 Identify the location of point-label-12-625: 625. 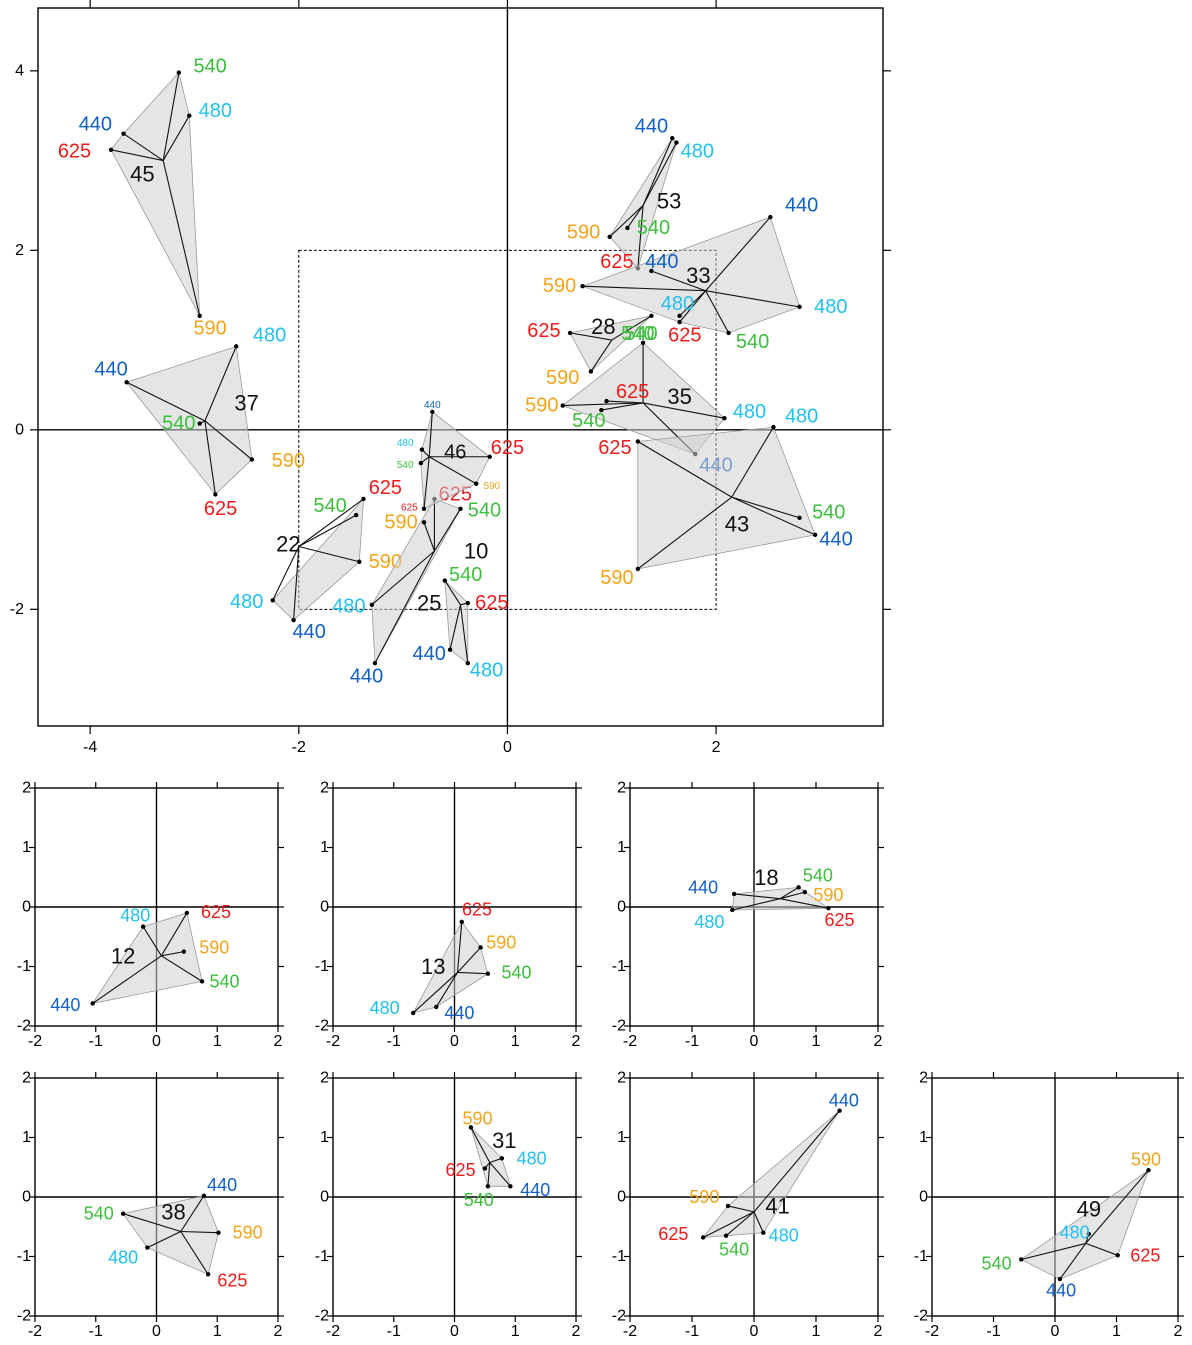
(216, 912).